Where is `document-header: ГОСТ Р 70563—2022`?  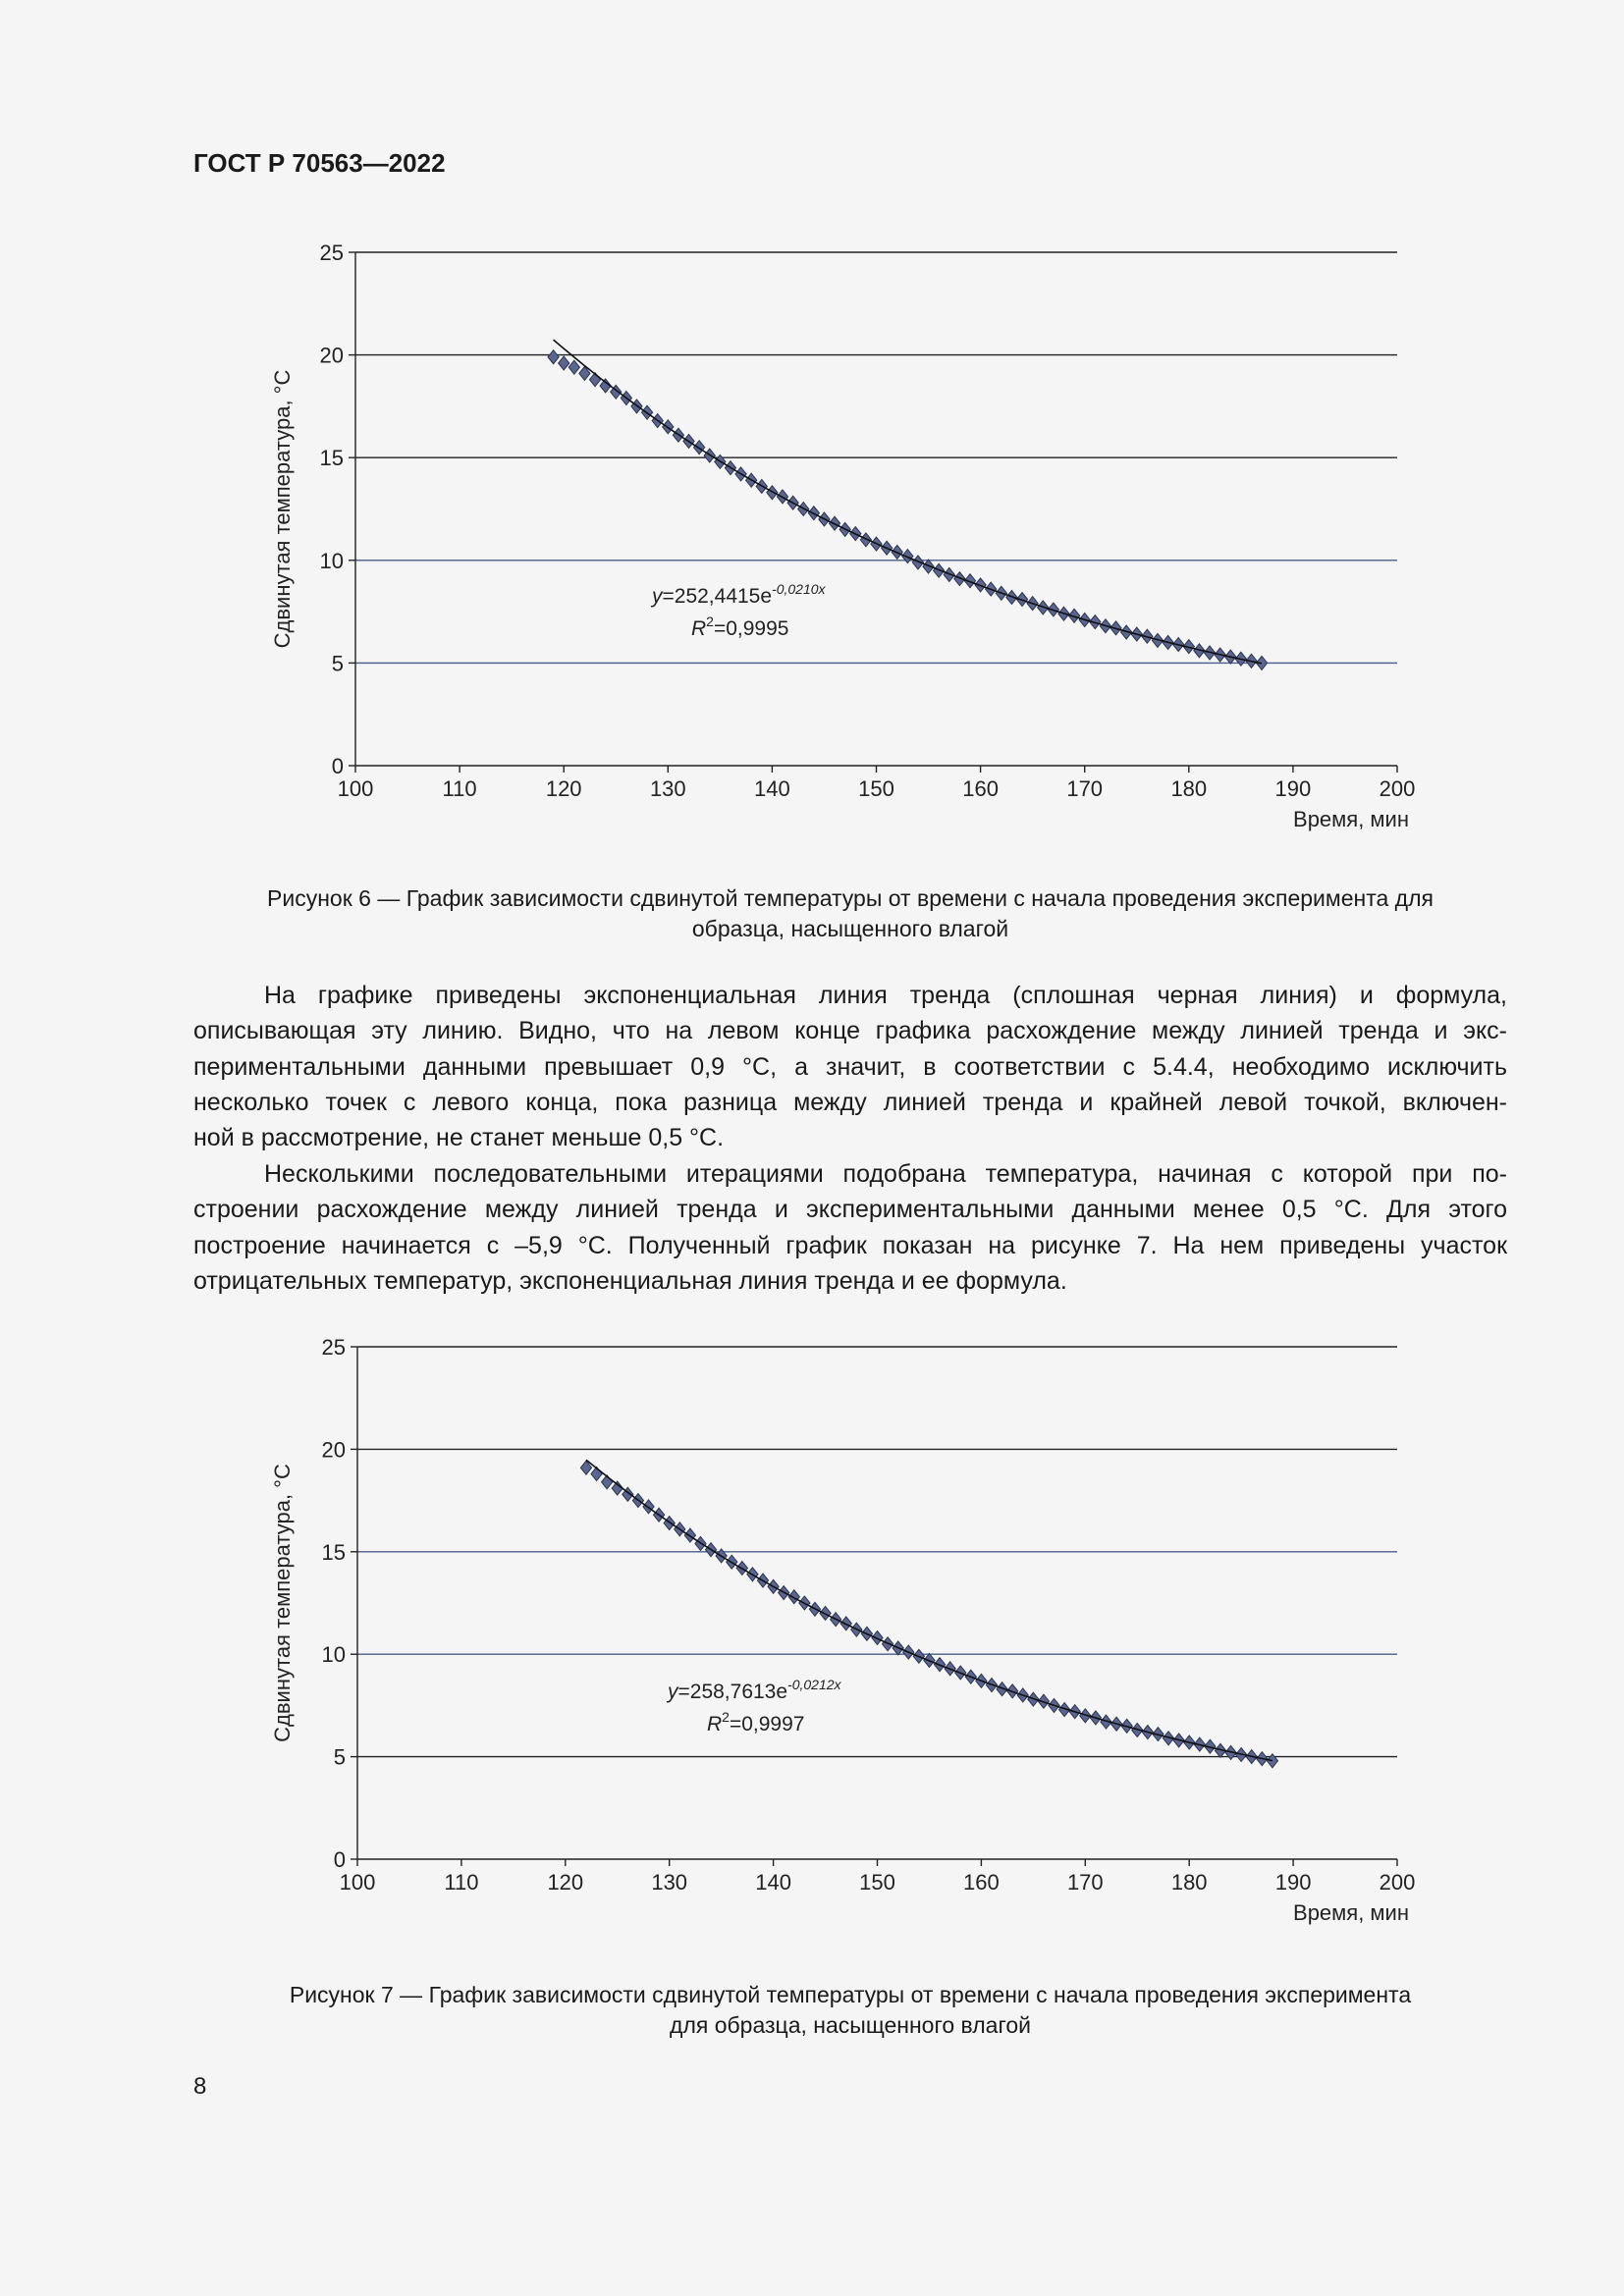 document-header: ГОСТ Р 70563—2022 is located at coordinates (319, 163).